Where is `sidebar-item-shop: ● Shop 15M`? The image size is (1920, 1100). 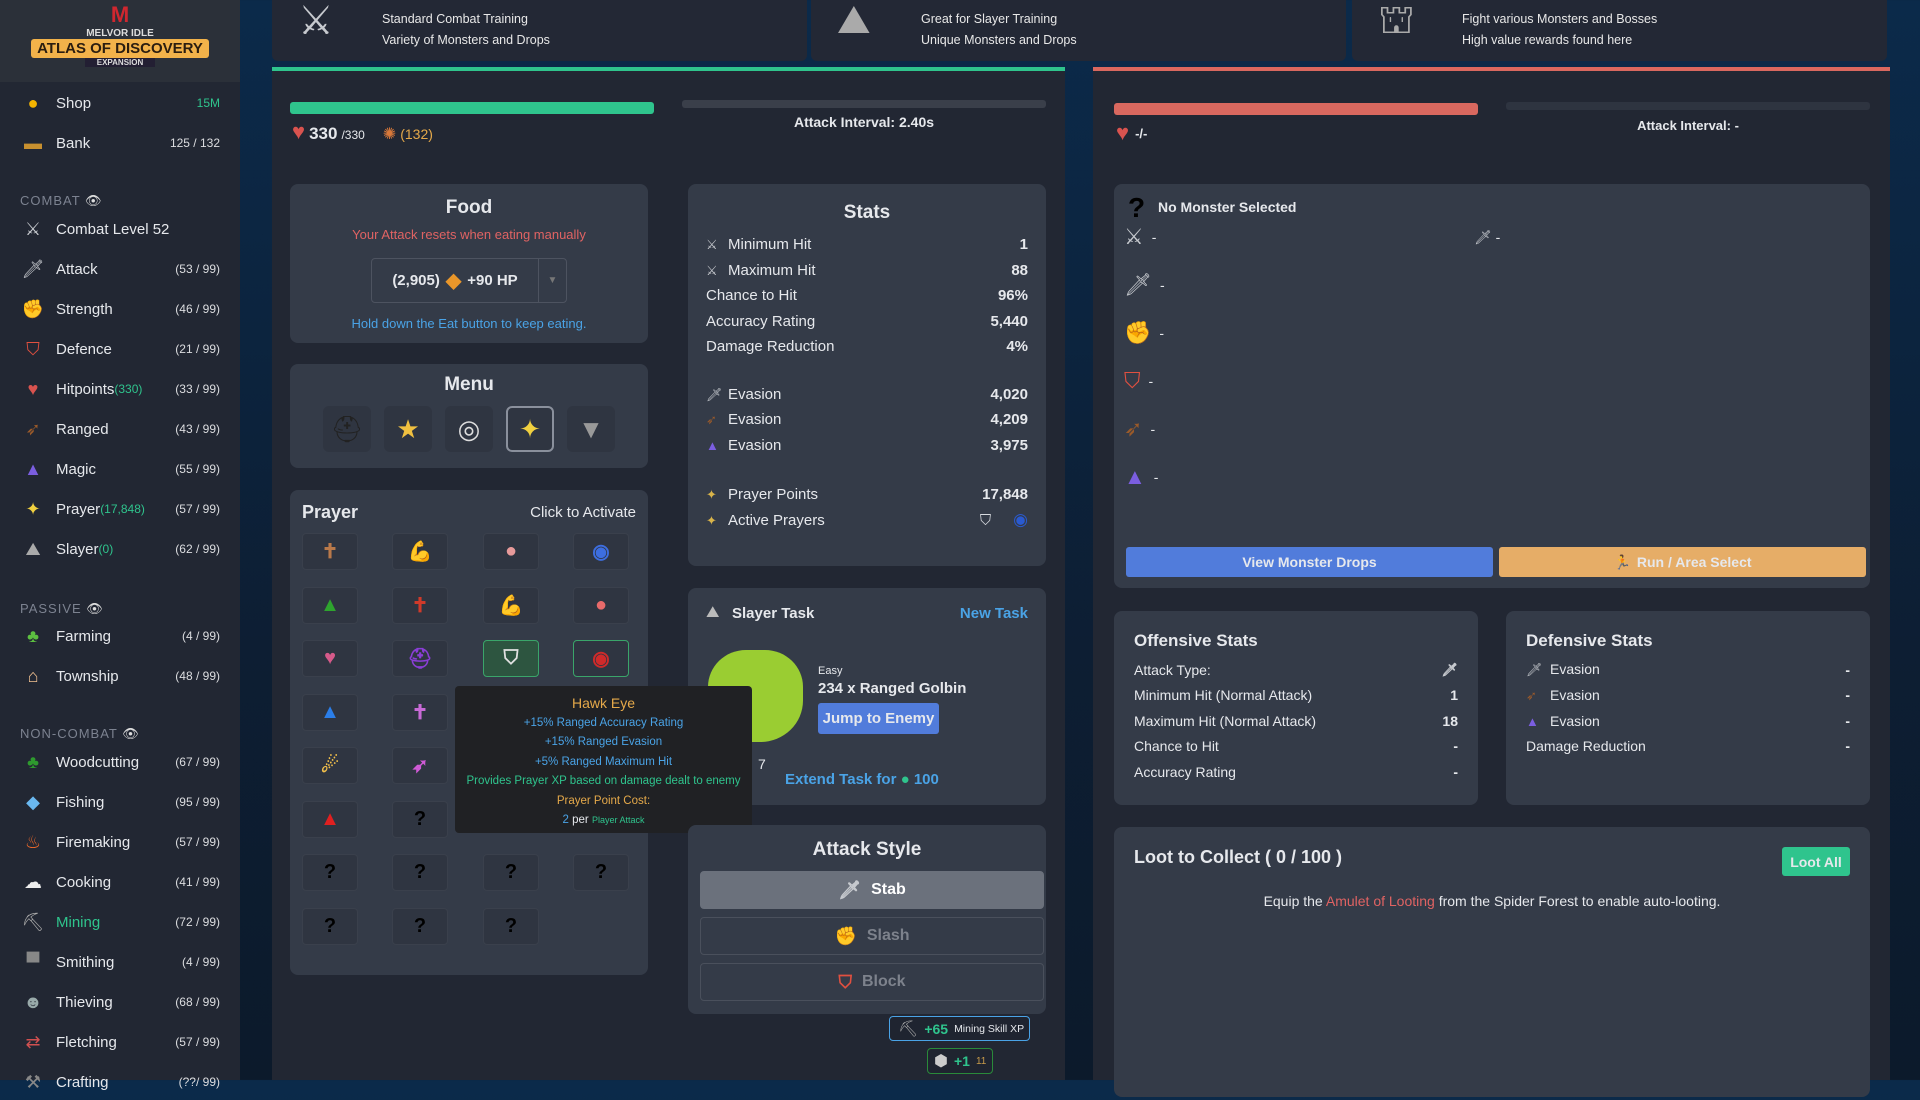
sidebar-item-shop: ● Shop 15M is located at coordinates (120, 103).